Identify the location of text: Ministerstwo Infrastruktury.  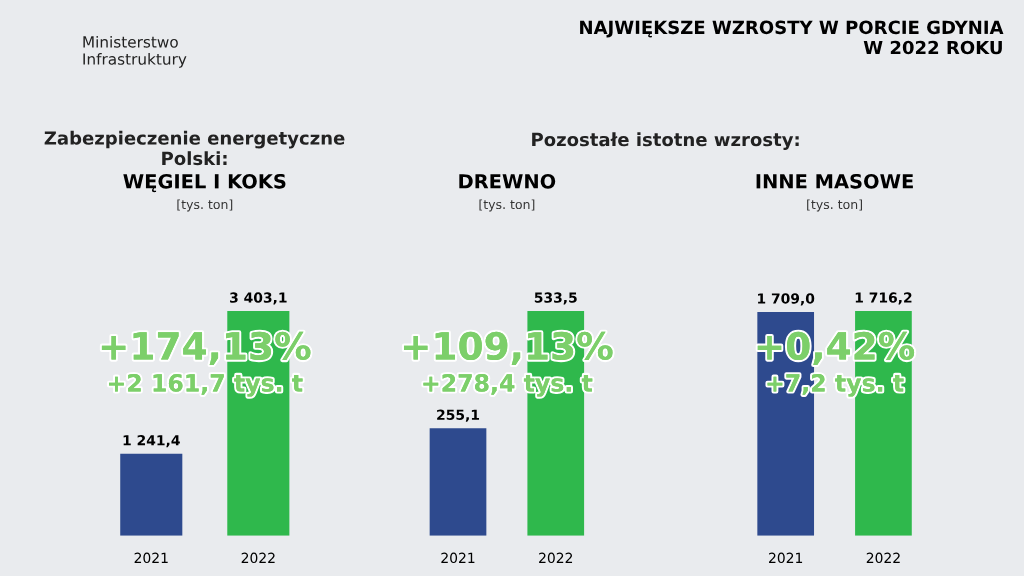
(135, 51).